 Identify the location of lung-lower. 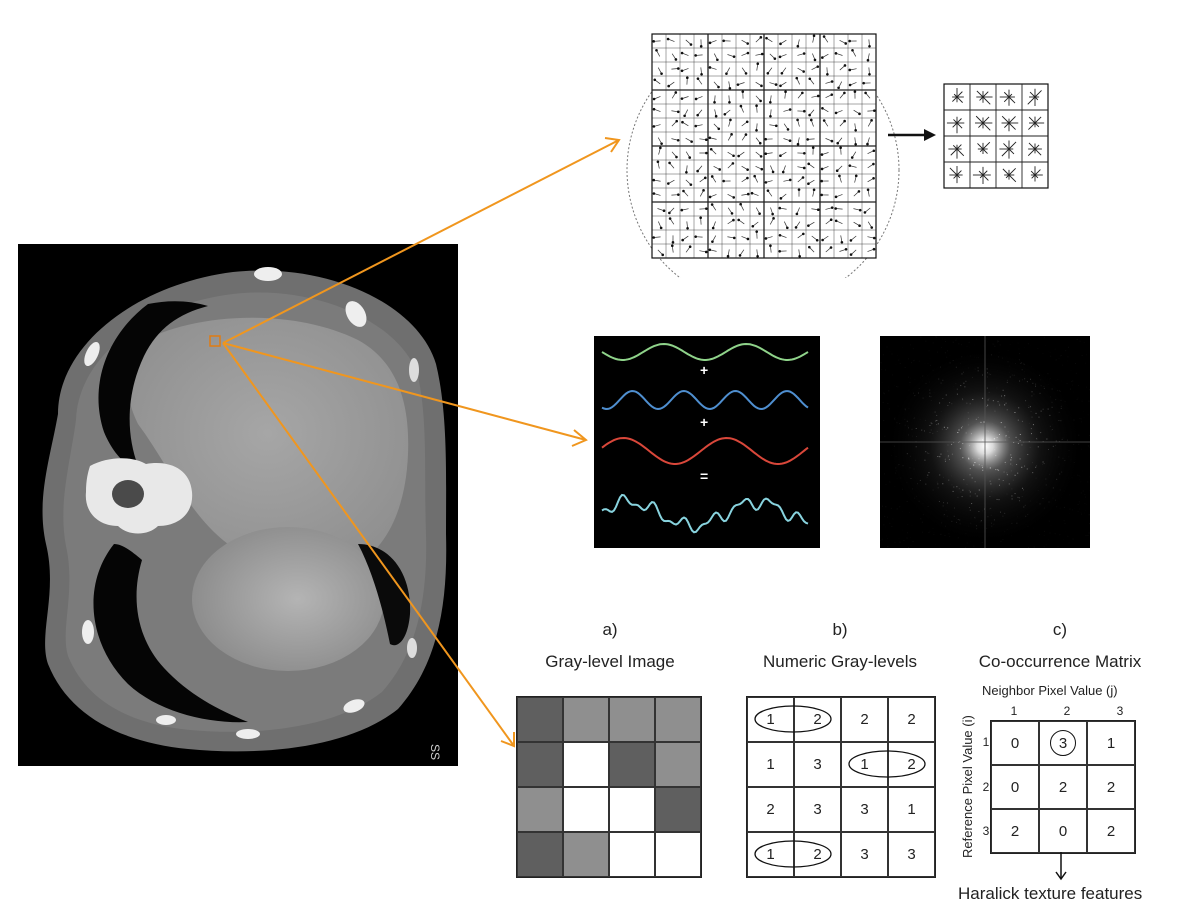
(170, 633).